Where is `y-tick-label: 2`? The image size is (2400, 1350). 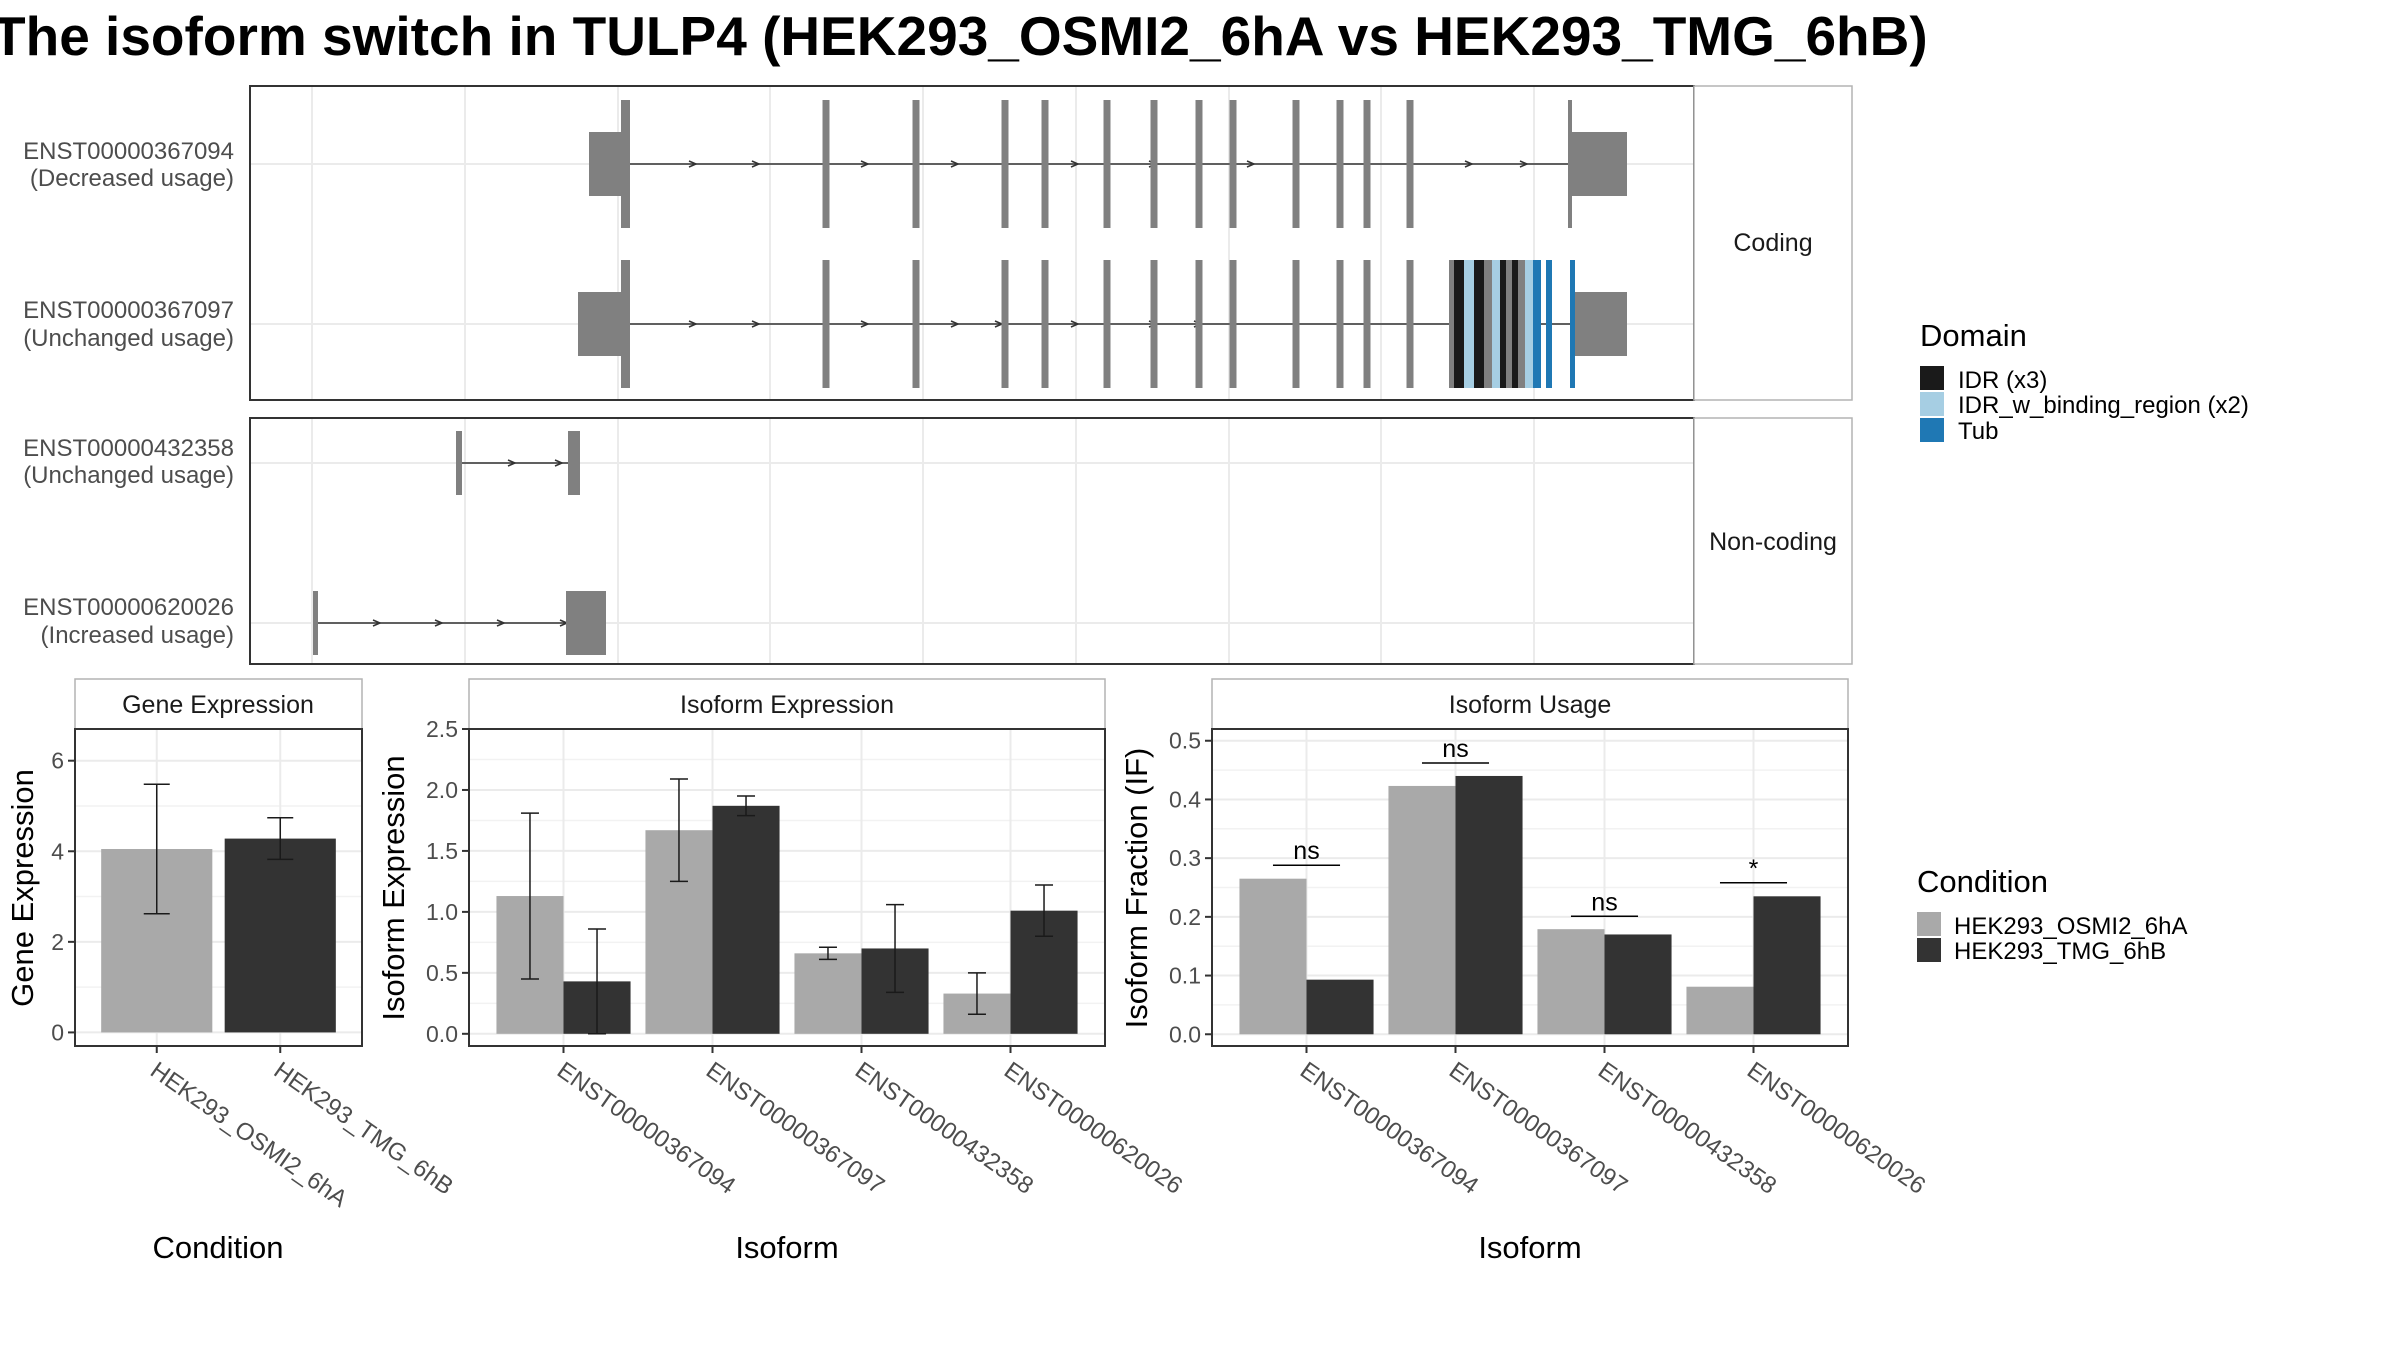
y-tick-label: 2 is located at coordinates (57, 942).